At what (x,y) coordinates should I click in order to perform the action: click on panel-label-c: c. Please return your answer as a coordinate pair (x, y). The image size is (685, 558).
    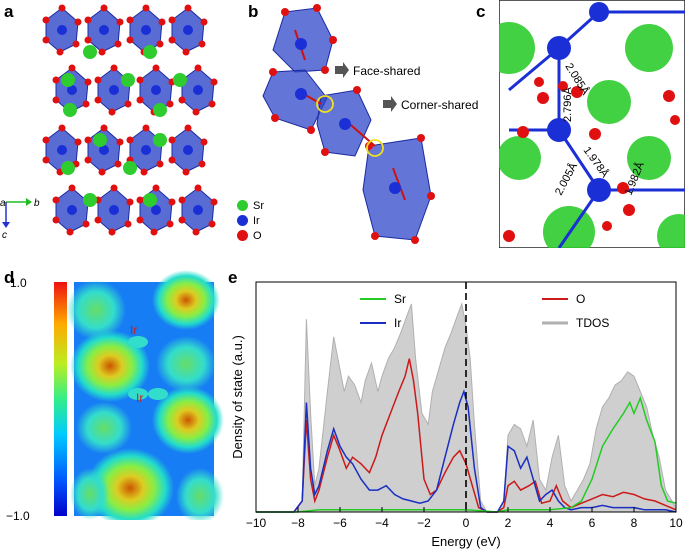
    Looking at the image, I should click on (481, 11).